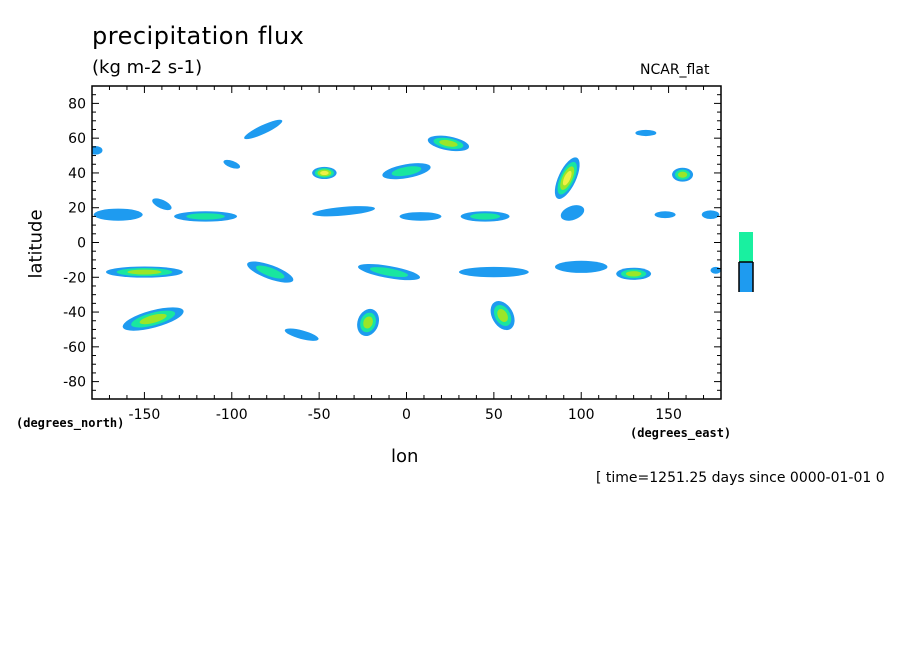  Describe the element at coordinates (681, 433) in the screenshot. I see `x-axis-unit-label: (degrees_east)` at that location.